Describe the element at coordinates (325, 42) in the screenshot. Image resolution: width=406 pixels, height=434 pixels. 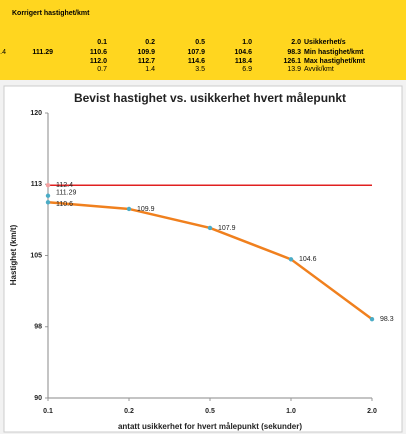
I see `table-cell: Usikkerhet/s` at that location.